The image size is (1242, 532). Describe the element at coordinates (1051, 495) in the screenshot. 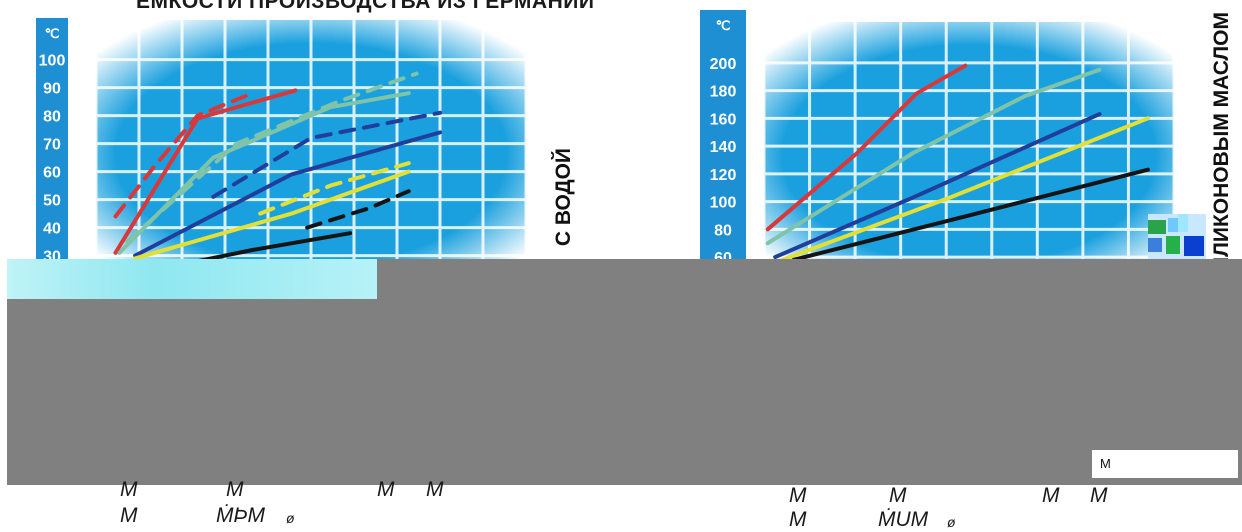

I see `footer-right-3: М` at that location.